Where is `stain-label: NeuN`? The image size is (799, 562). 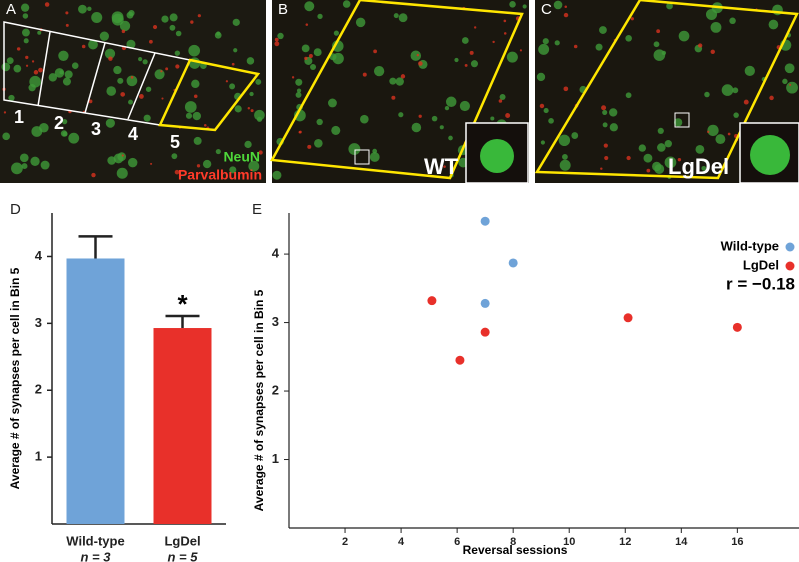
stain-label: NeuN is located at coordinates (241, 157).